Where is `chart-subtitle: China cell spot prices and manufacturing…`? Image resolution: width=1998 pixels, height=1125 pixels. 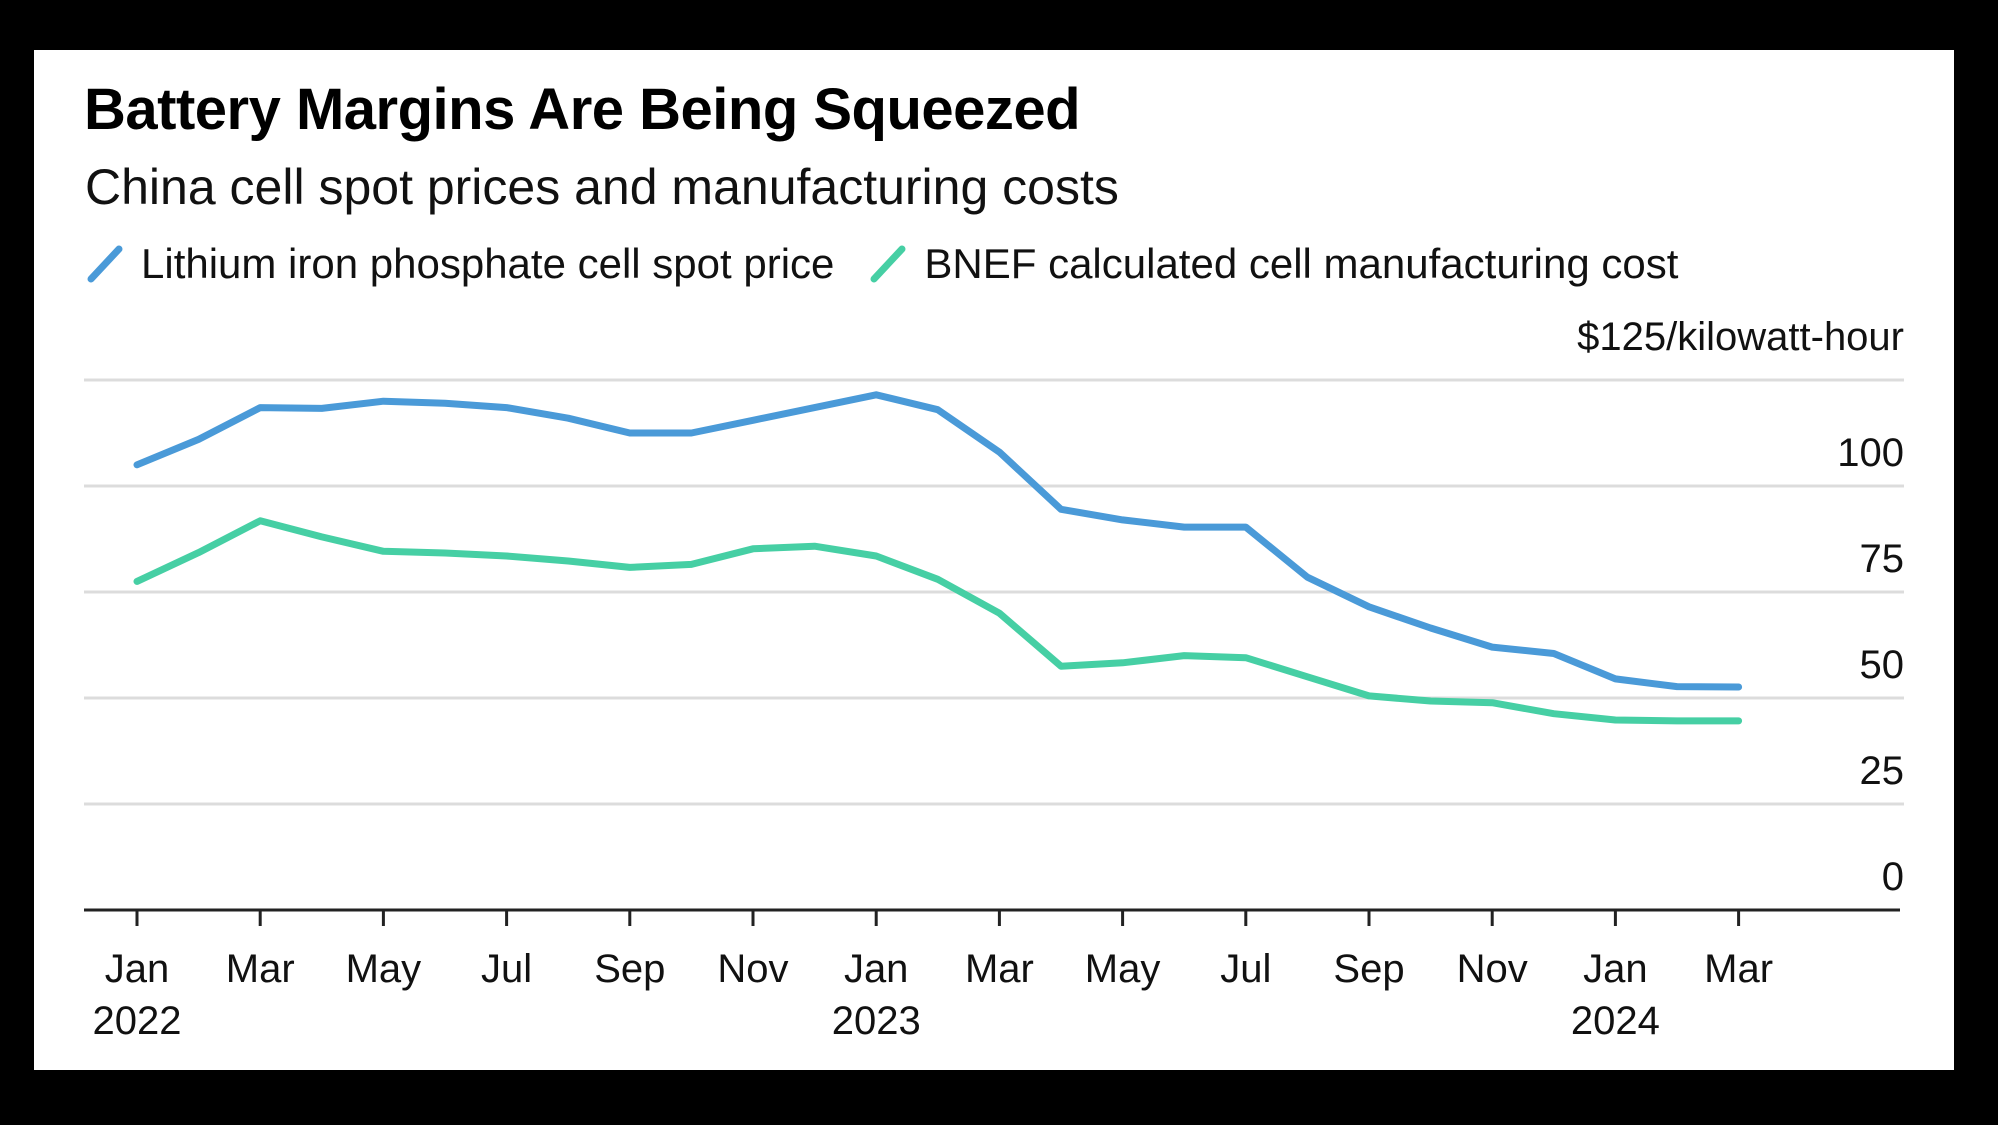
chart-subtitle: China cell spot prices and manufacturing… is located at coordinates (602, 187).